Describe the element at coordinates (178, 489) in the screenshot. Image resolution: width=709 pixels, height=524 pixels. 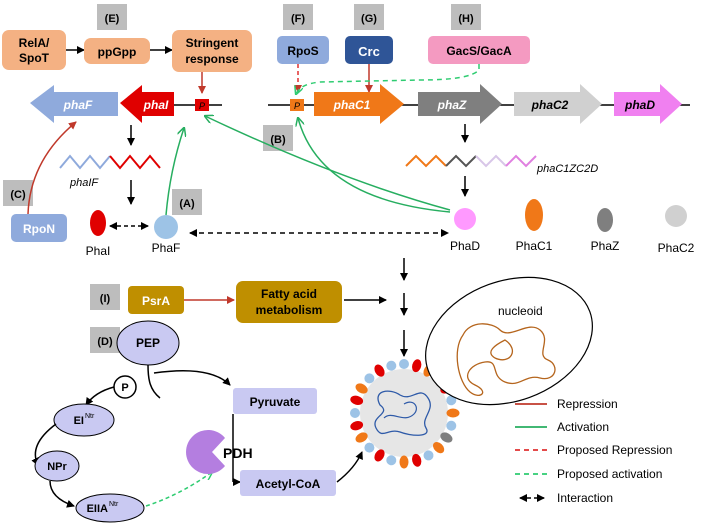
I see `proposed-activation-eiia-to-pdh` at that location.